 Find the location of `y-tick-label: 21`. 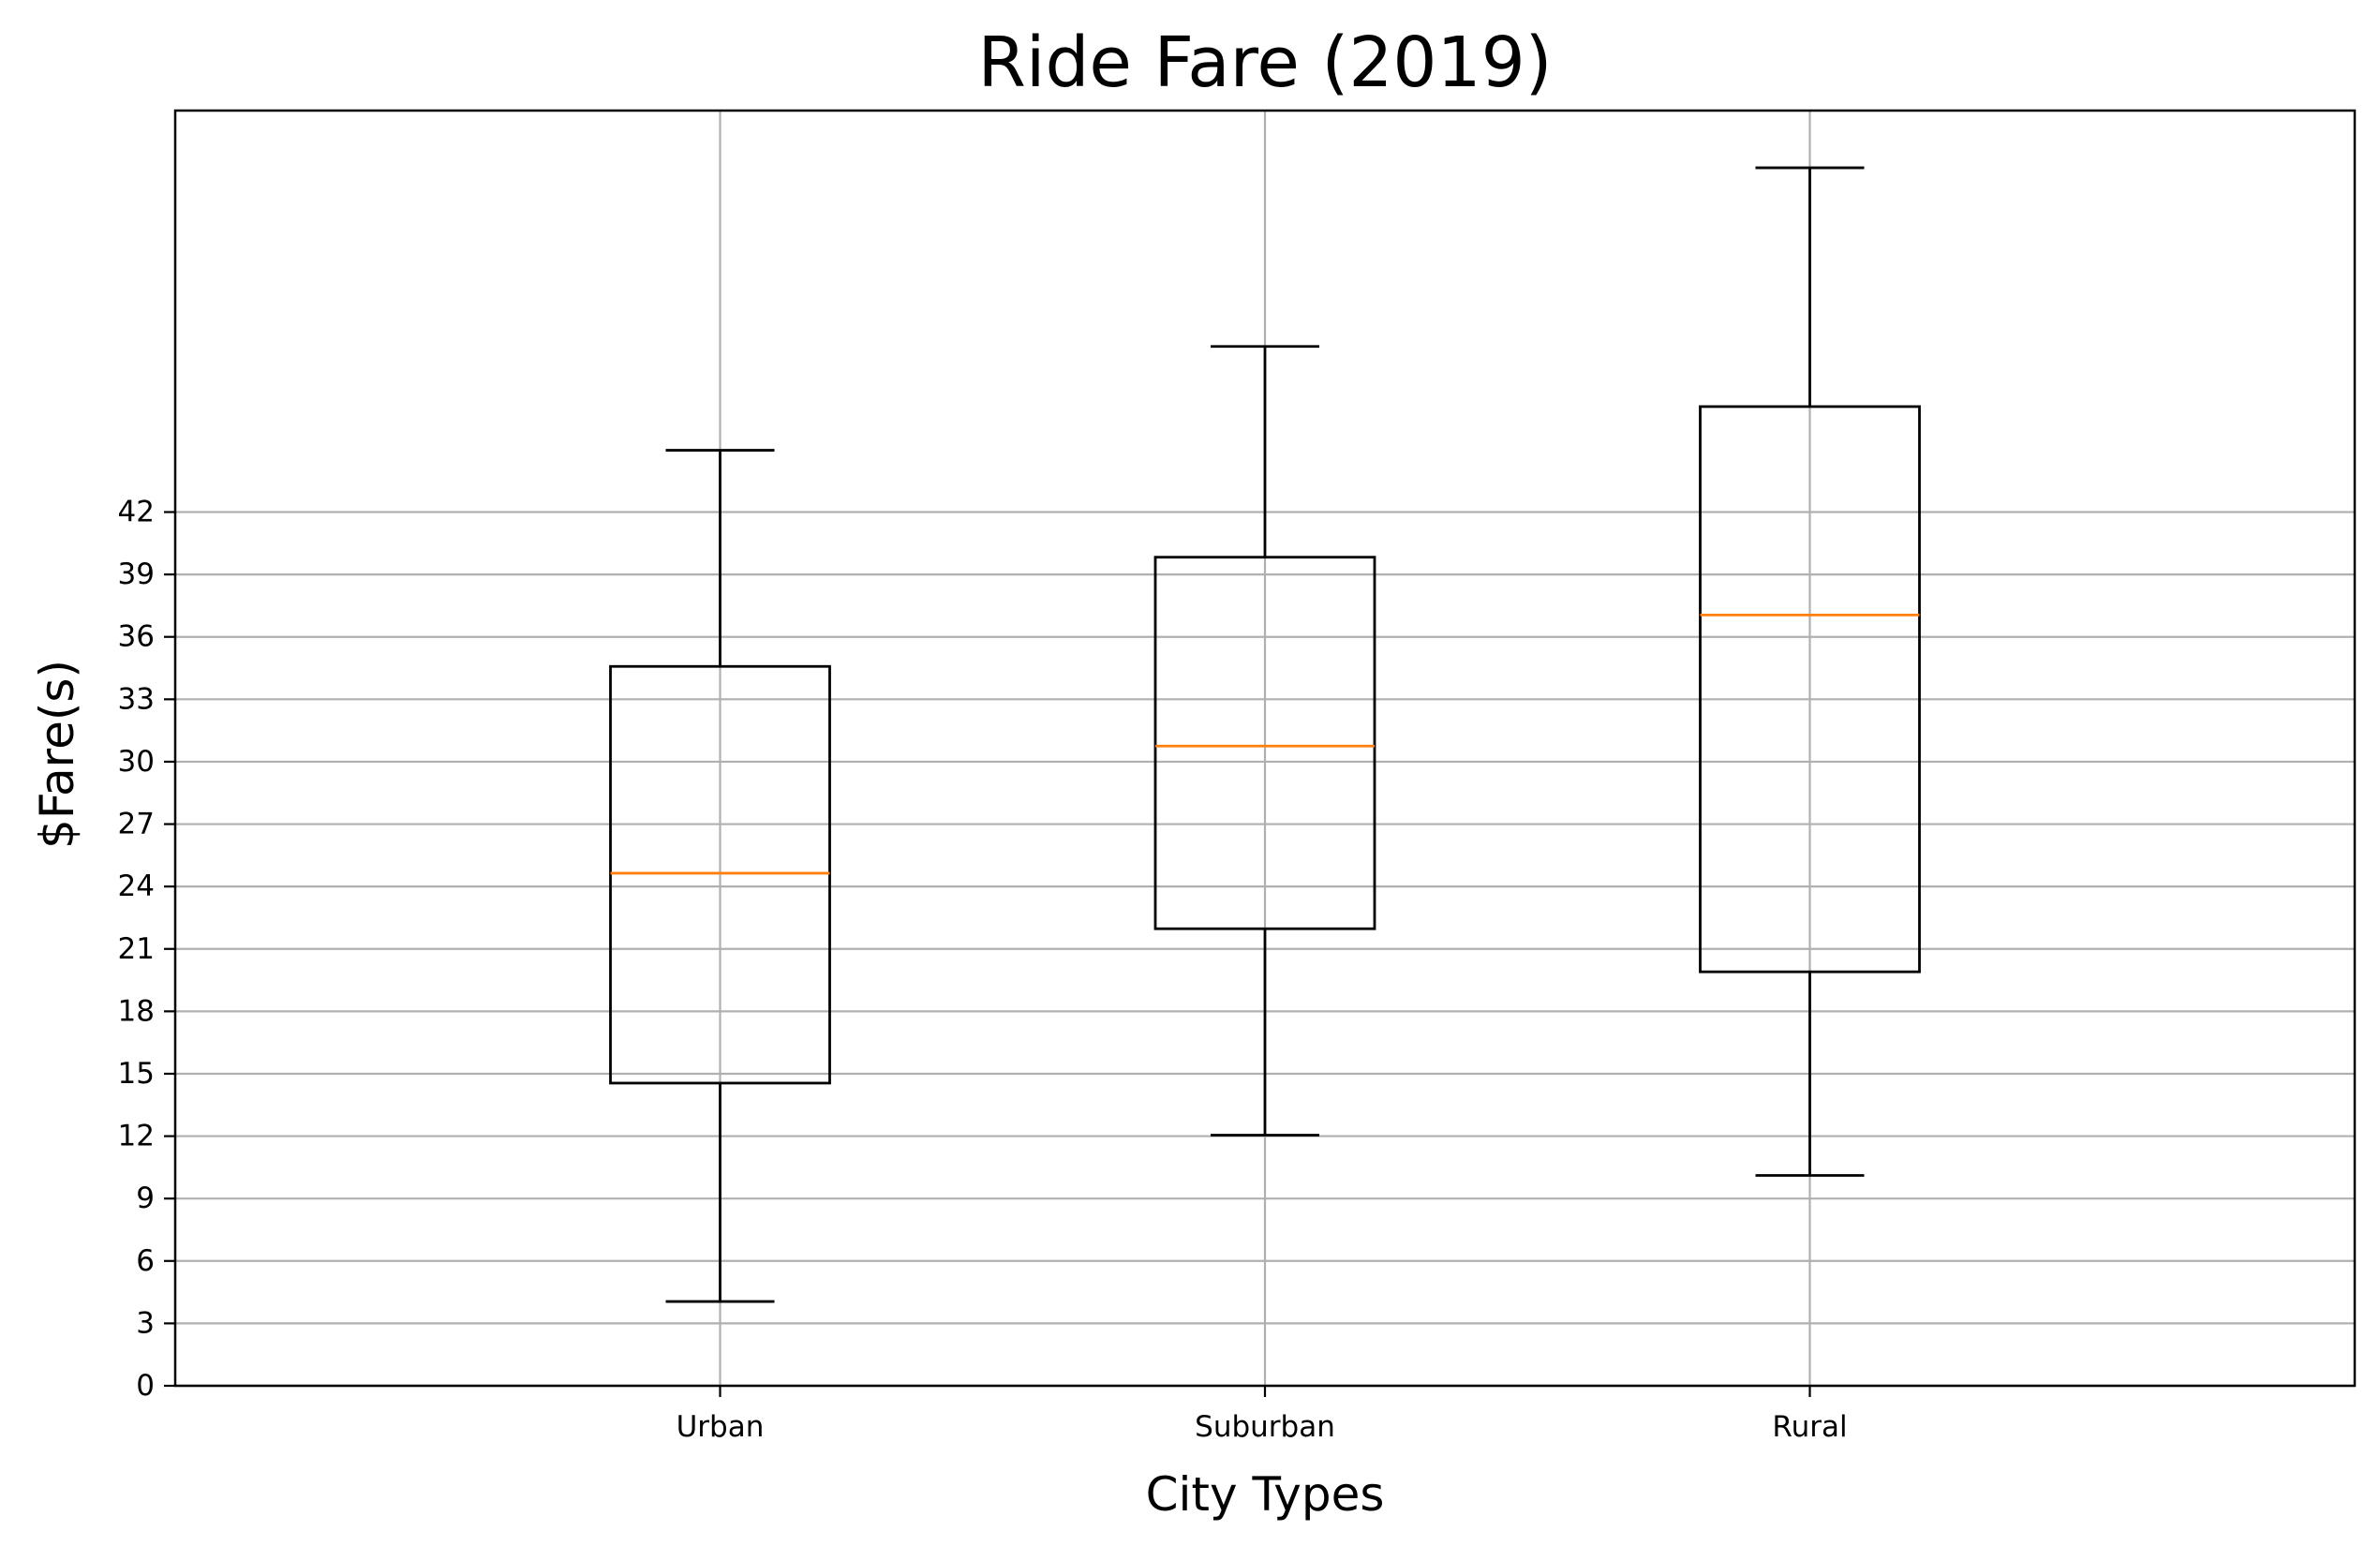

y-tick-label: 21 is located at coordinates (136, 949).